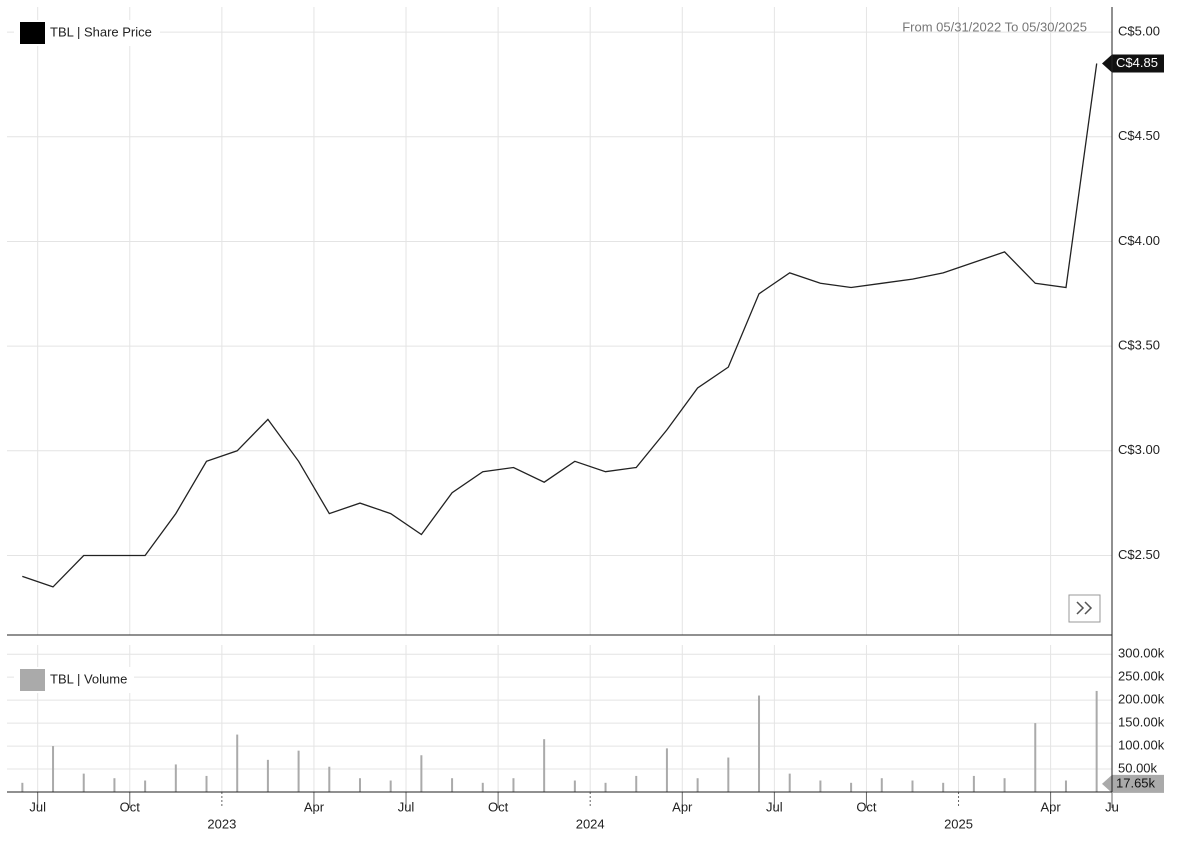  I want to click on y-tick-label: C$4.00, so click(1139, 240).